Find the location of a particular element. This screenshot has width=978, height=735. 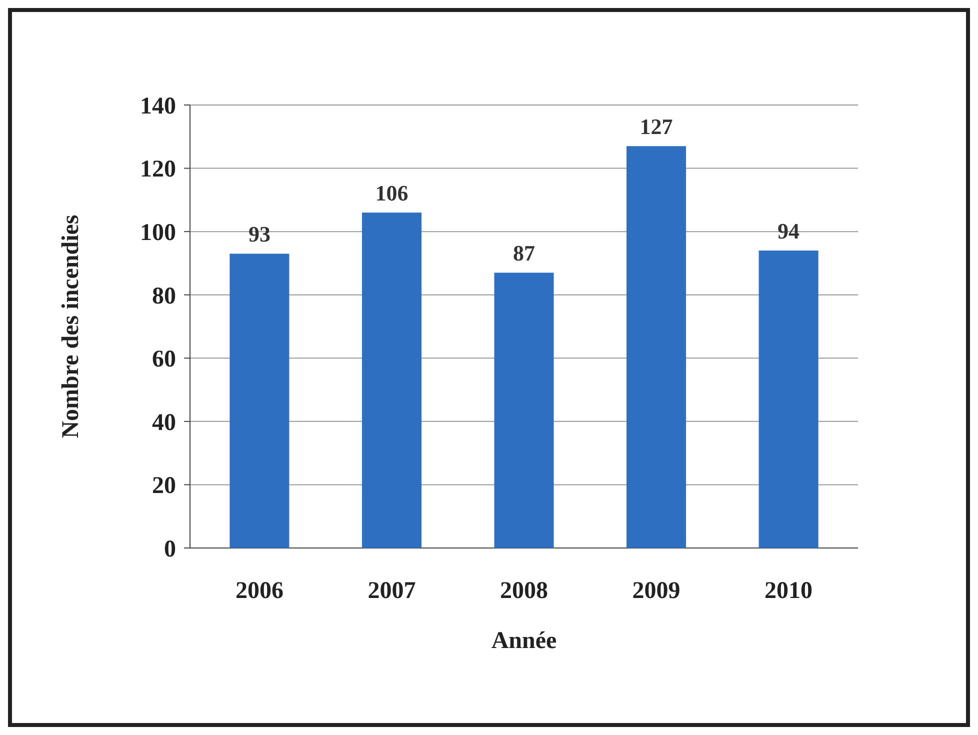

data-label: 94 is located at coordinates (789, 231).